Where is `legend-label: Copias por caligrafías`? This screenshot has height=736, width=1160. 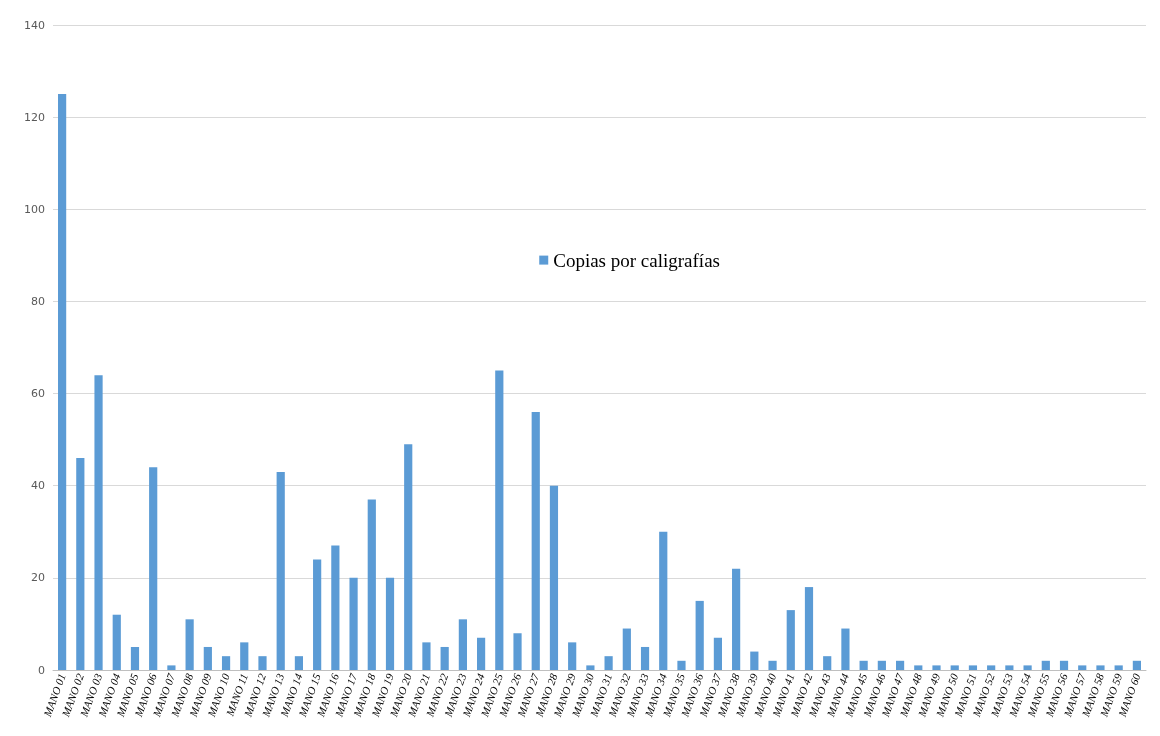
legend-label: Copias por caligrafías is located at coordinates (636, 260).